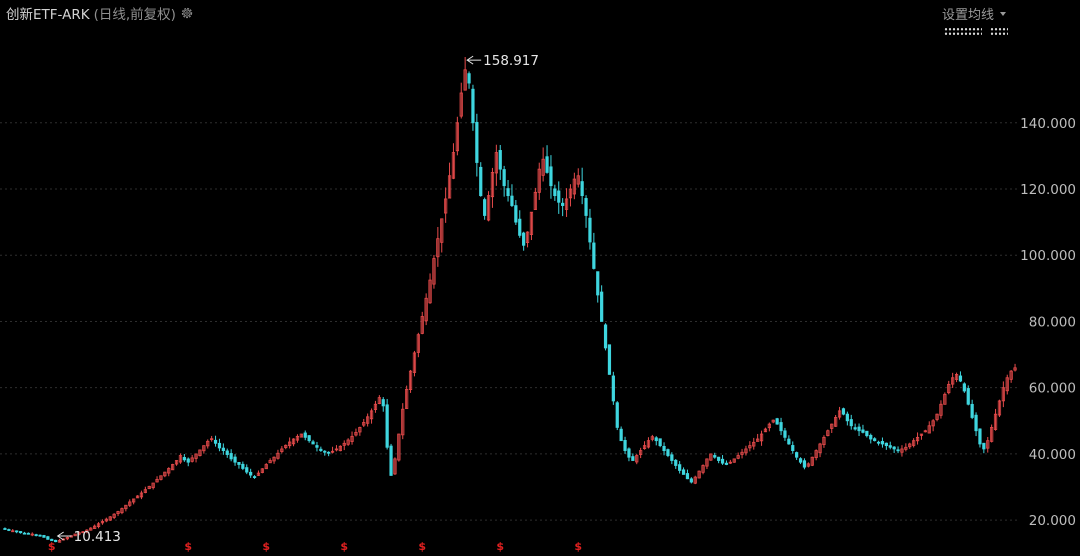 The image size is (1080, 556). What do you see at coordinates (315, 546) in the screenshot?
I see `dividend-markers: $ $ $ $ $ $ $` at bounding box center [315, 546].